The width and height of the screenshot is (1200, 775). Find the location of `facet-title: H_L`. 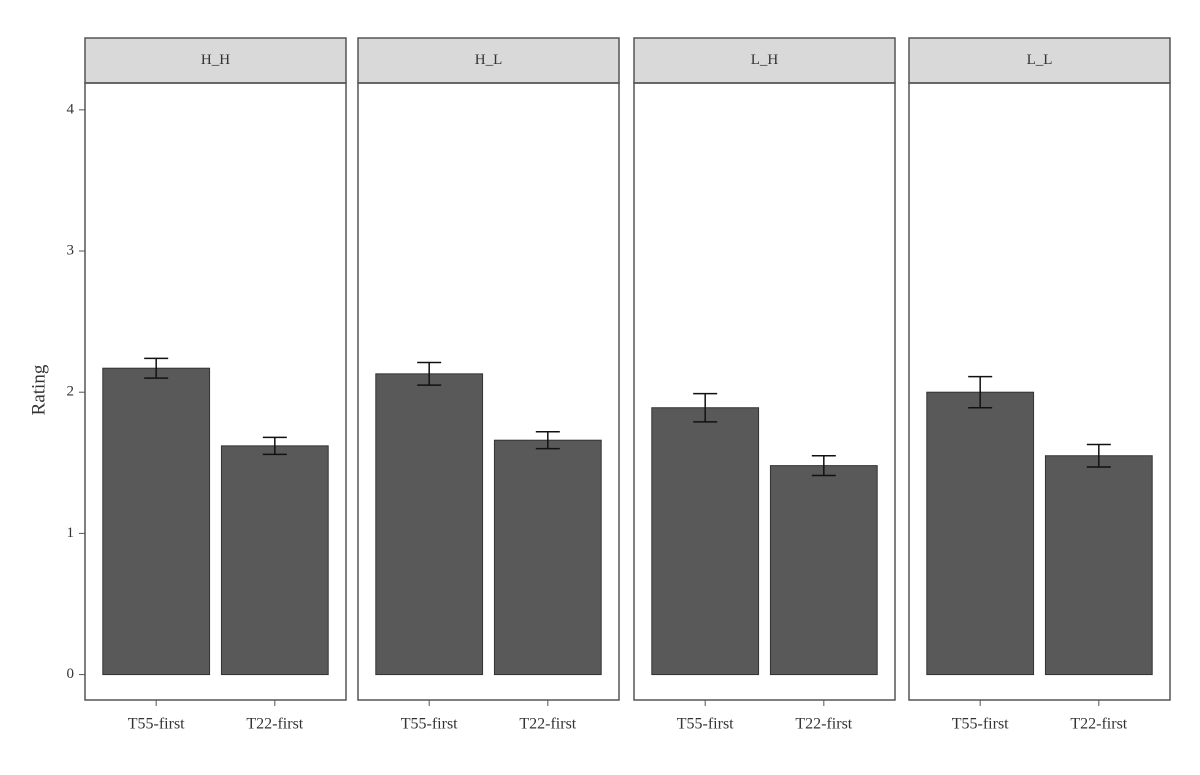

facet-title: H_L is located at coordinates (489, 60).